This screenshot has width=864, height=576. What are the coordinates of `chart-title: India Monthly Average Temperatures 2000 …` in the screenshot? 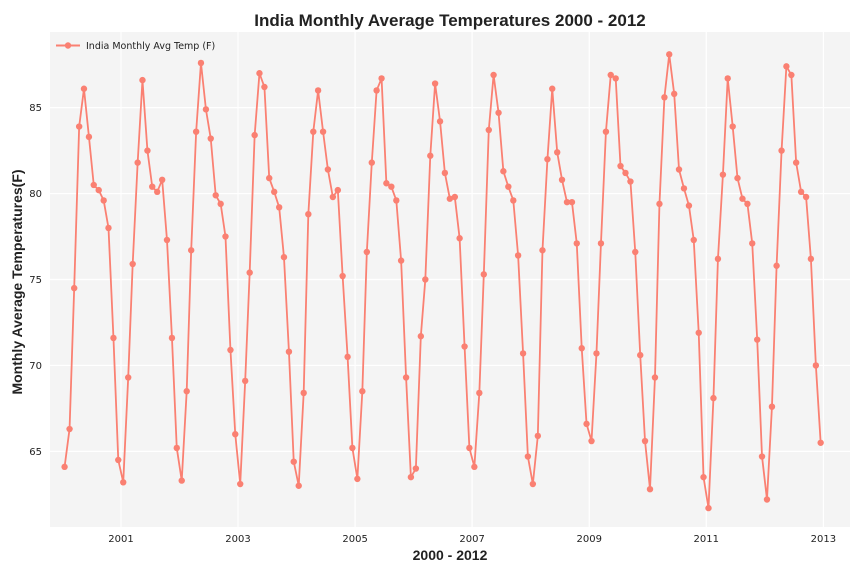 It's located at (449, 20).